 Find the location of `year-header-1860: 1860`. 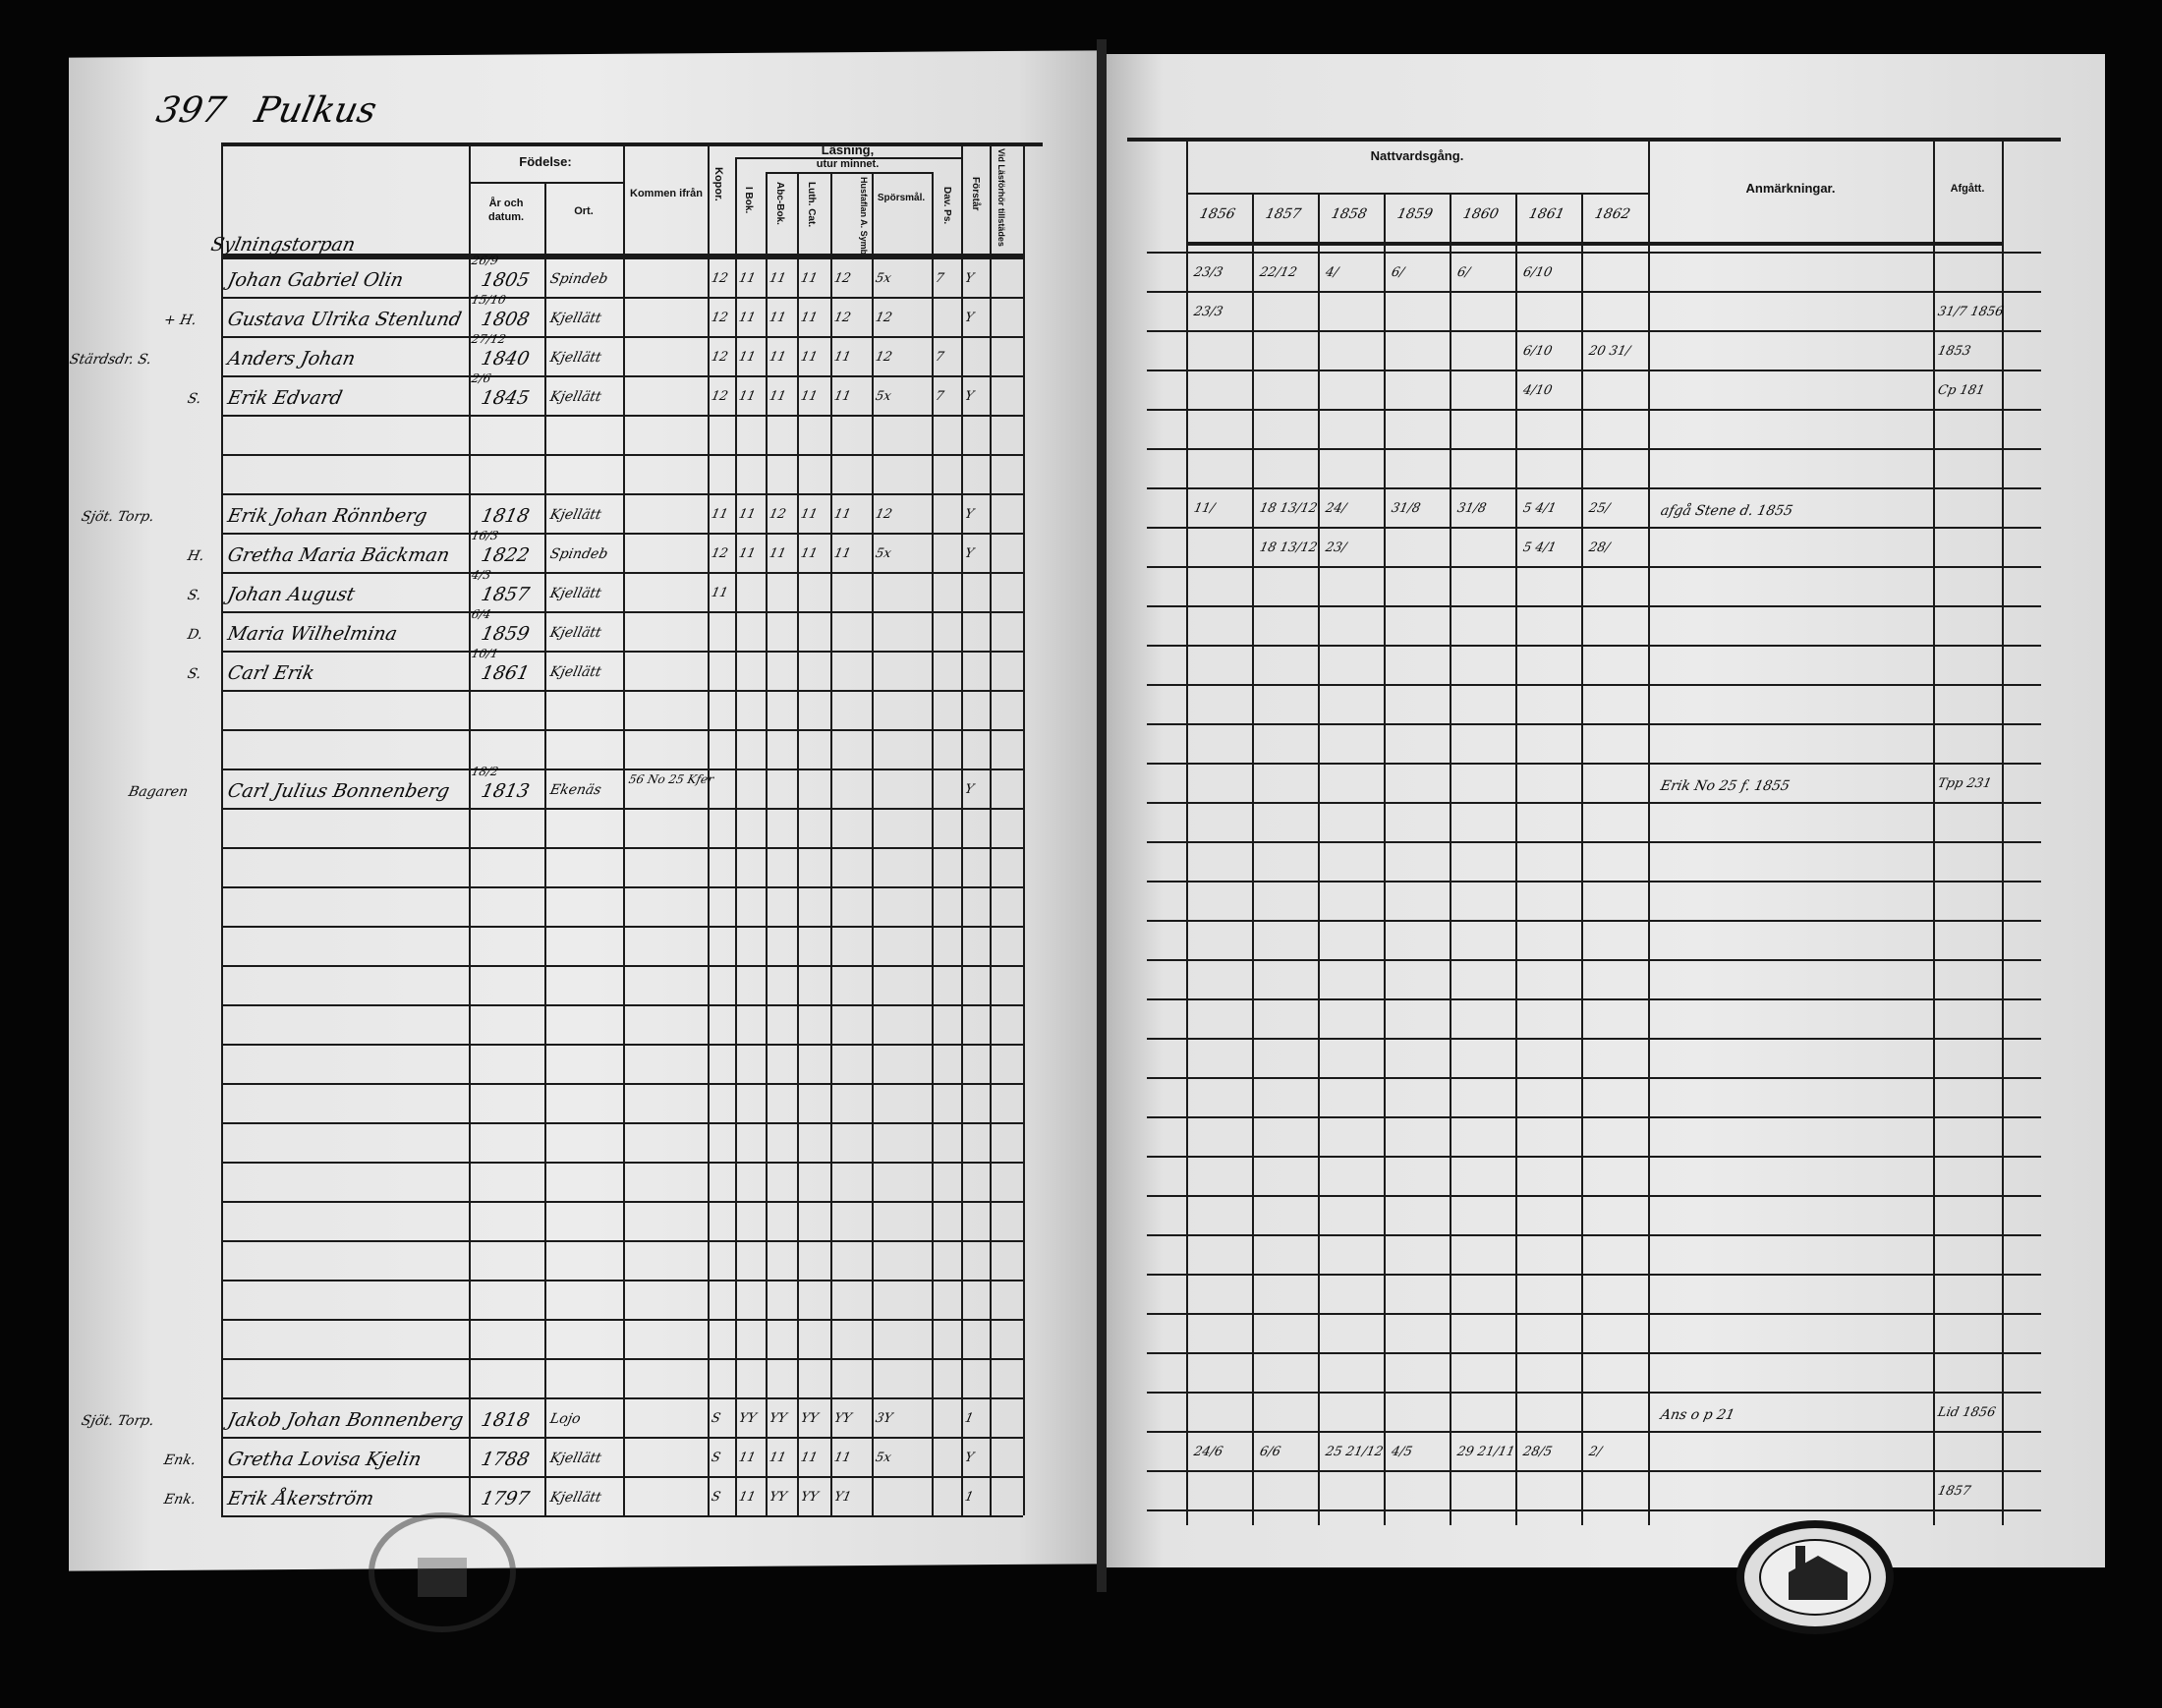

year-header-1860: 1860 is located at coordinates (1481, 214).